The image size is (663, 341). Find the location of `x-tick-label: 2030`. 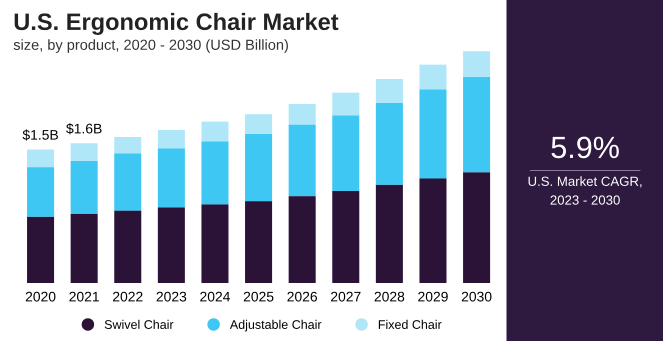

x-tick-label: 2030 is located at coordinates (477, 297).